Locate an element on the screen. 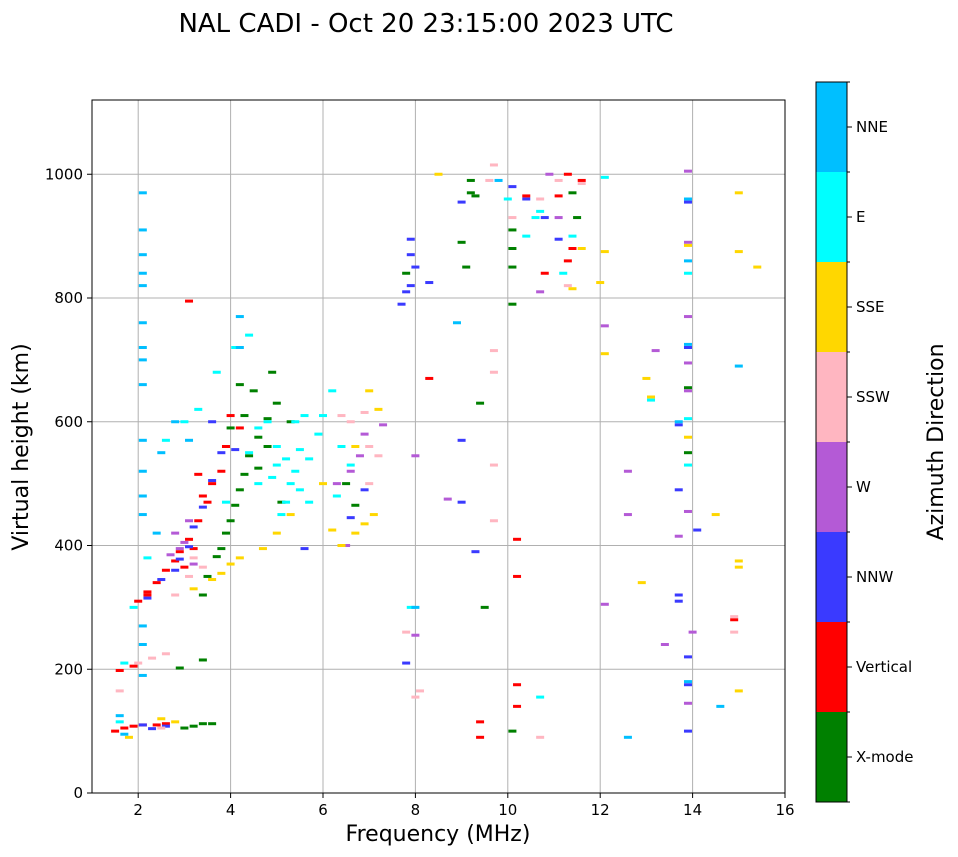 The width and height of the screenshot is (958, 857). colorbar-label: SSW is located at coordinates (873, 397).